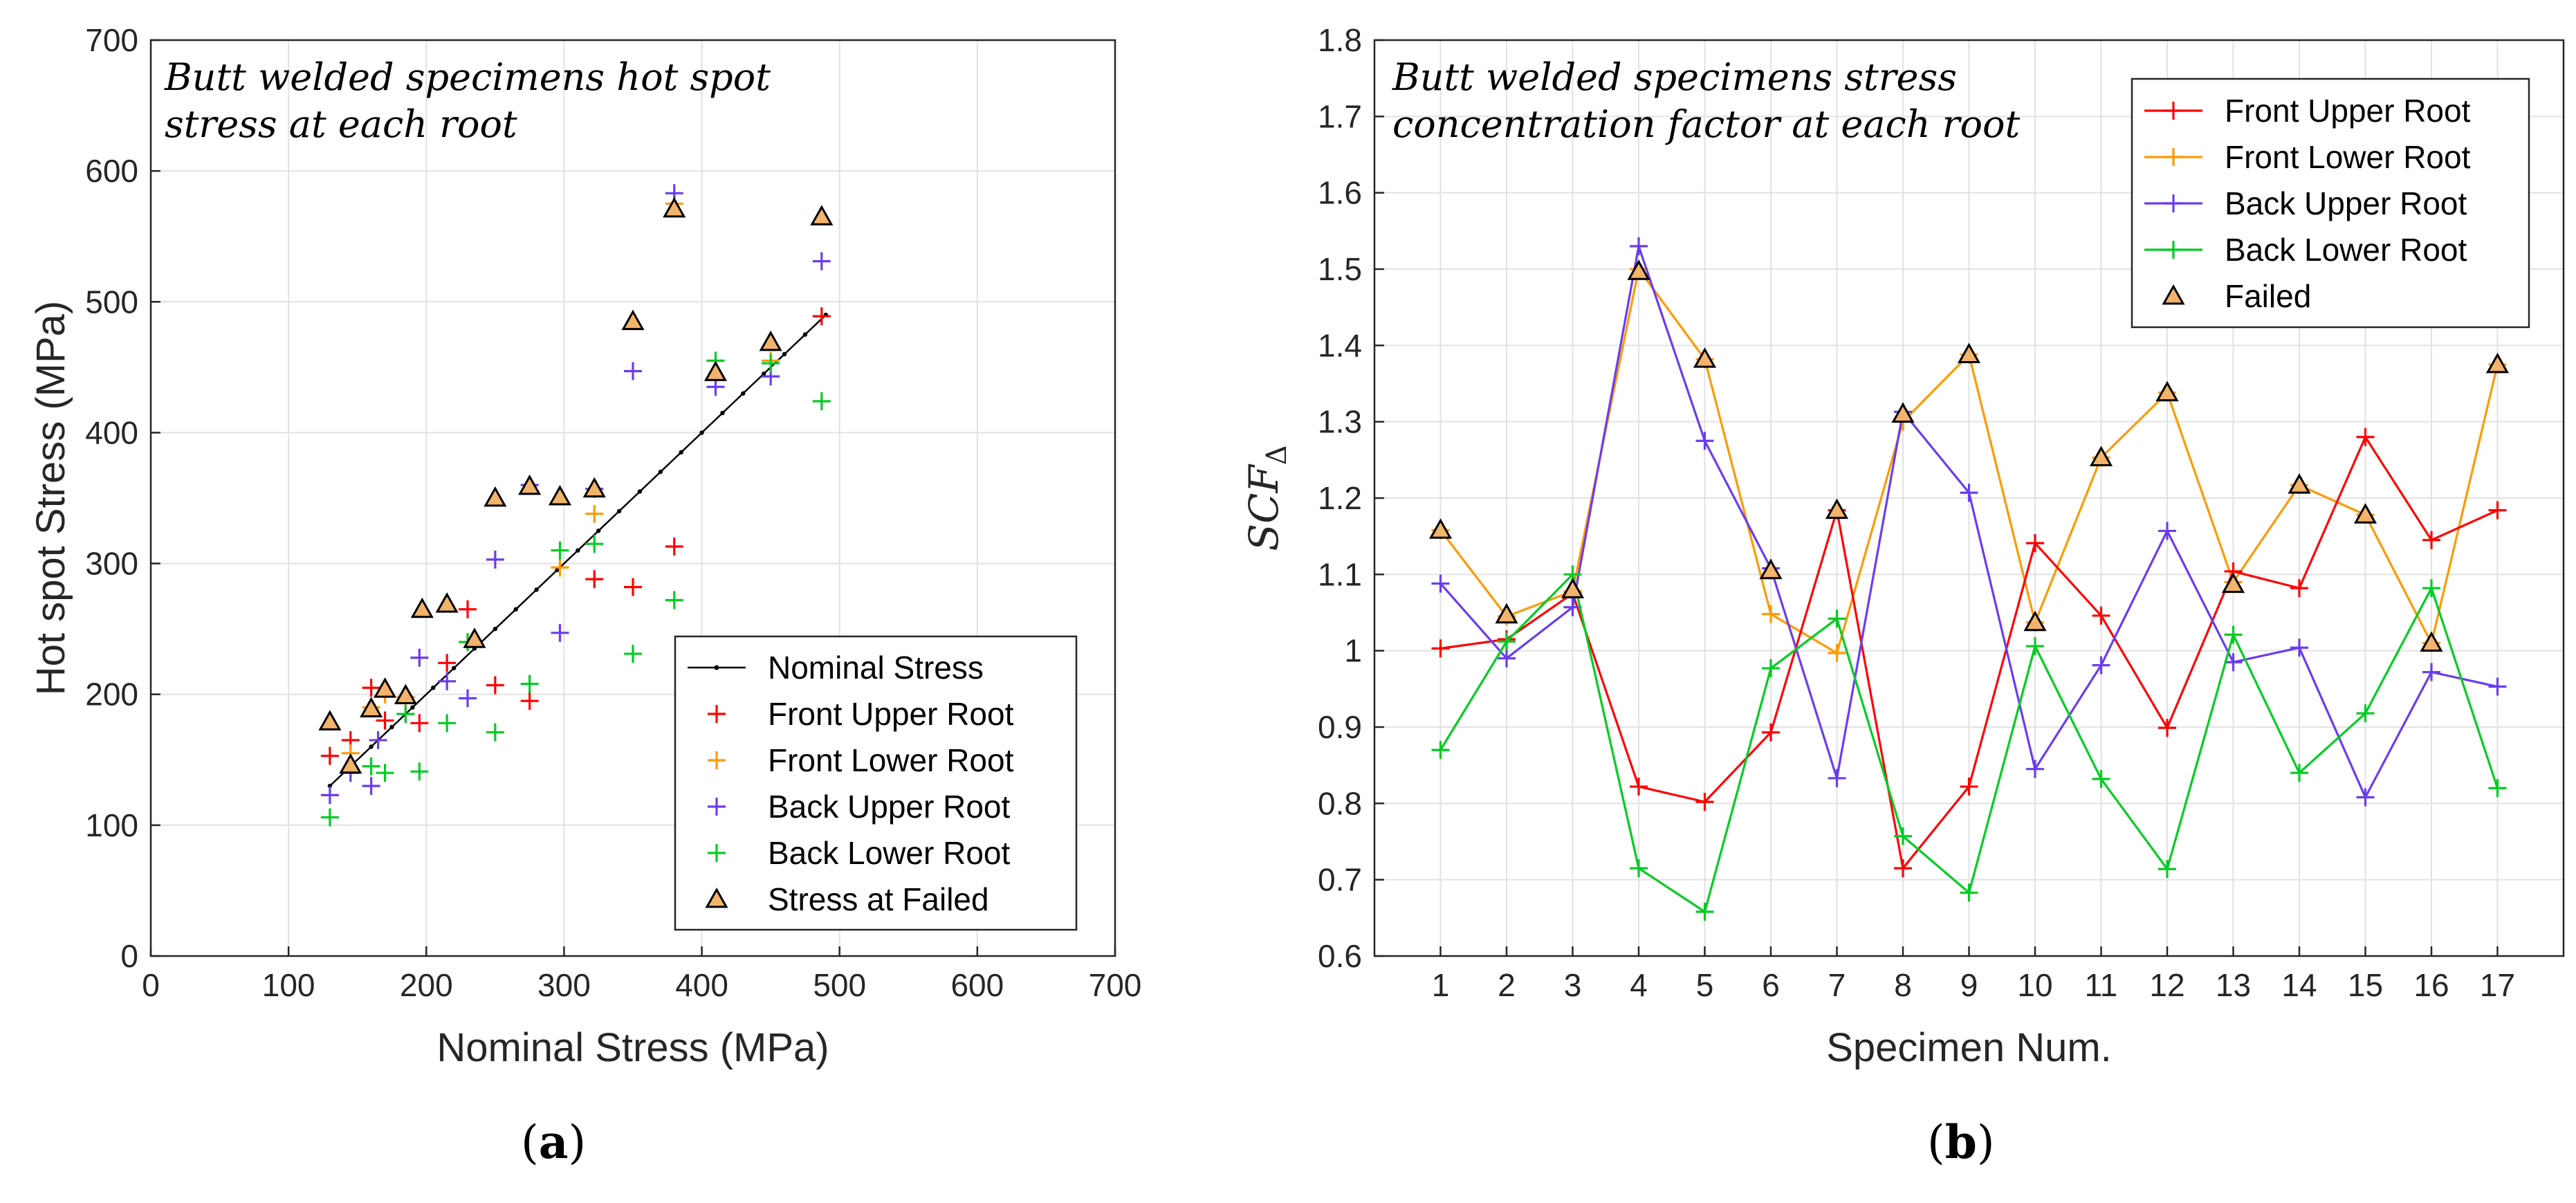  I want to click on y-tick-label: 0.8, so click(1340, 803).